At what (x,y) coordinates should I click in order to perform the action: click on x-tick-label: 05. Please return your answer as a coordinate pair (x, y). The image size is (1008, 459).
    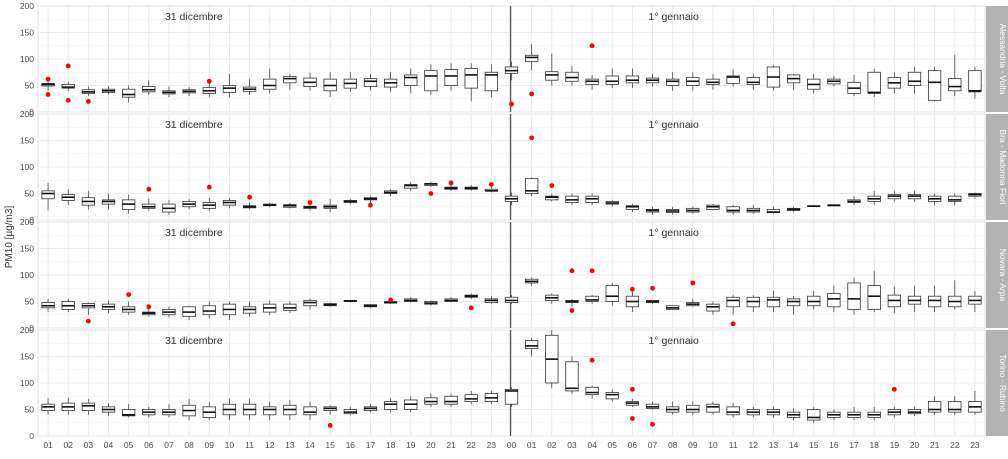
    Looking at the image, I should click on (129, 445).